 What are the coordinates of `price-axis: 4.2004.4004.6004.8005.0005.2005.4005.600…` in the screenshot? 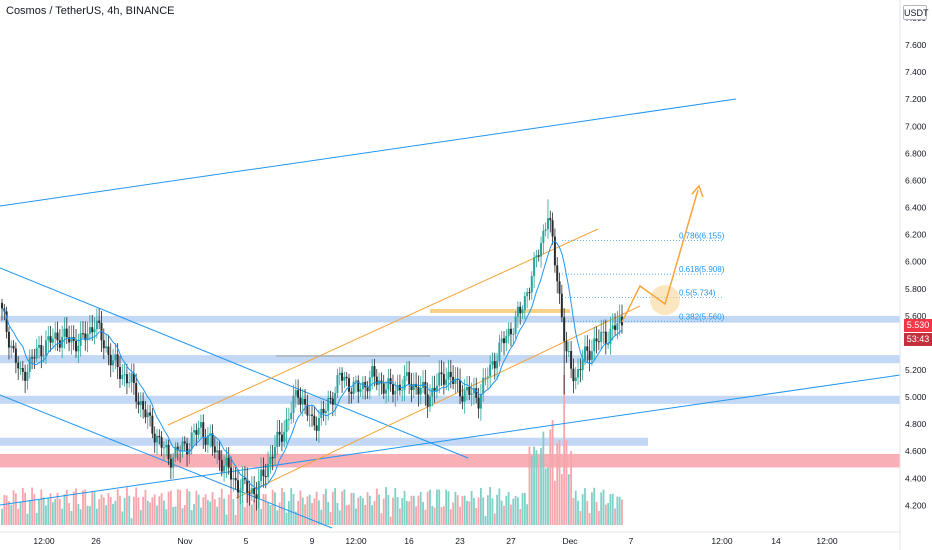 It's located at (913, 275).